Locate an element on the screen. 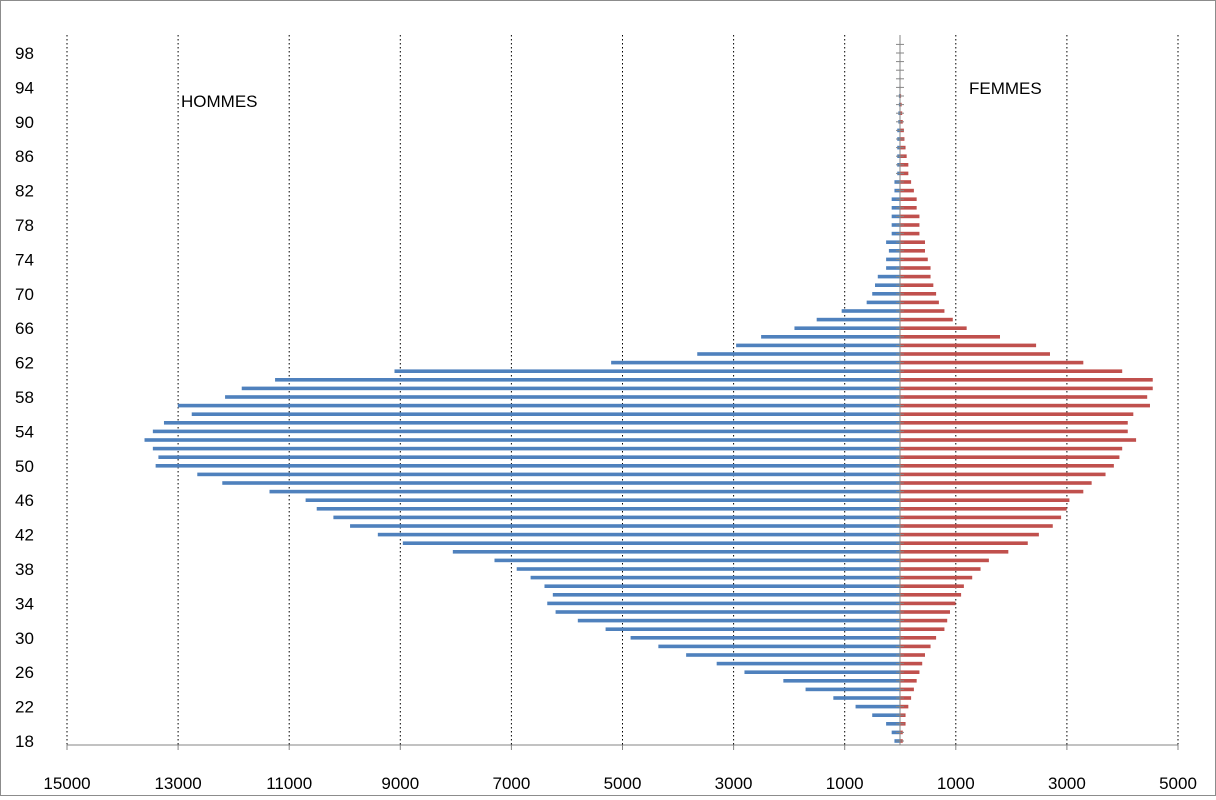 This screenshot has width=1216, height=800. x-tick-label-4: 7000 is located at coordinates (511, 783).